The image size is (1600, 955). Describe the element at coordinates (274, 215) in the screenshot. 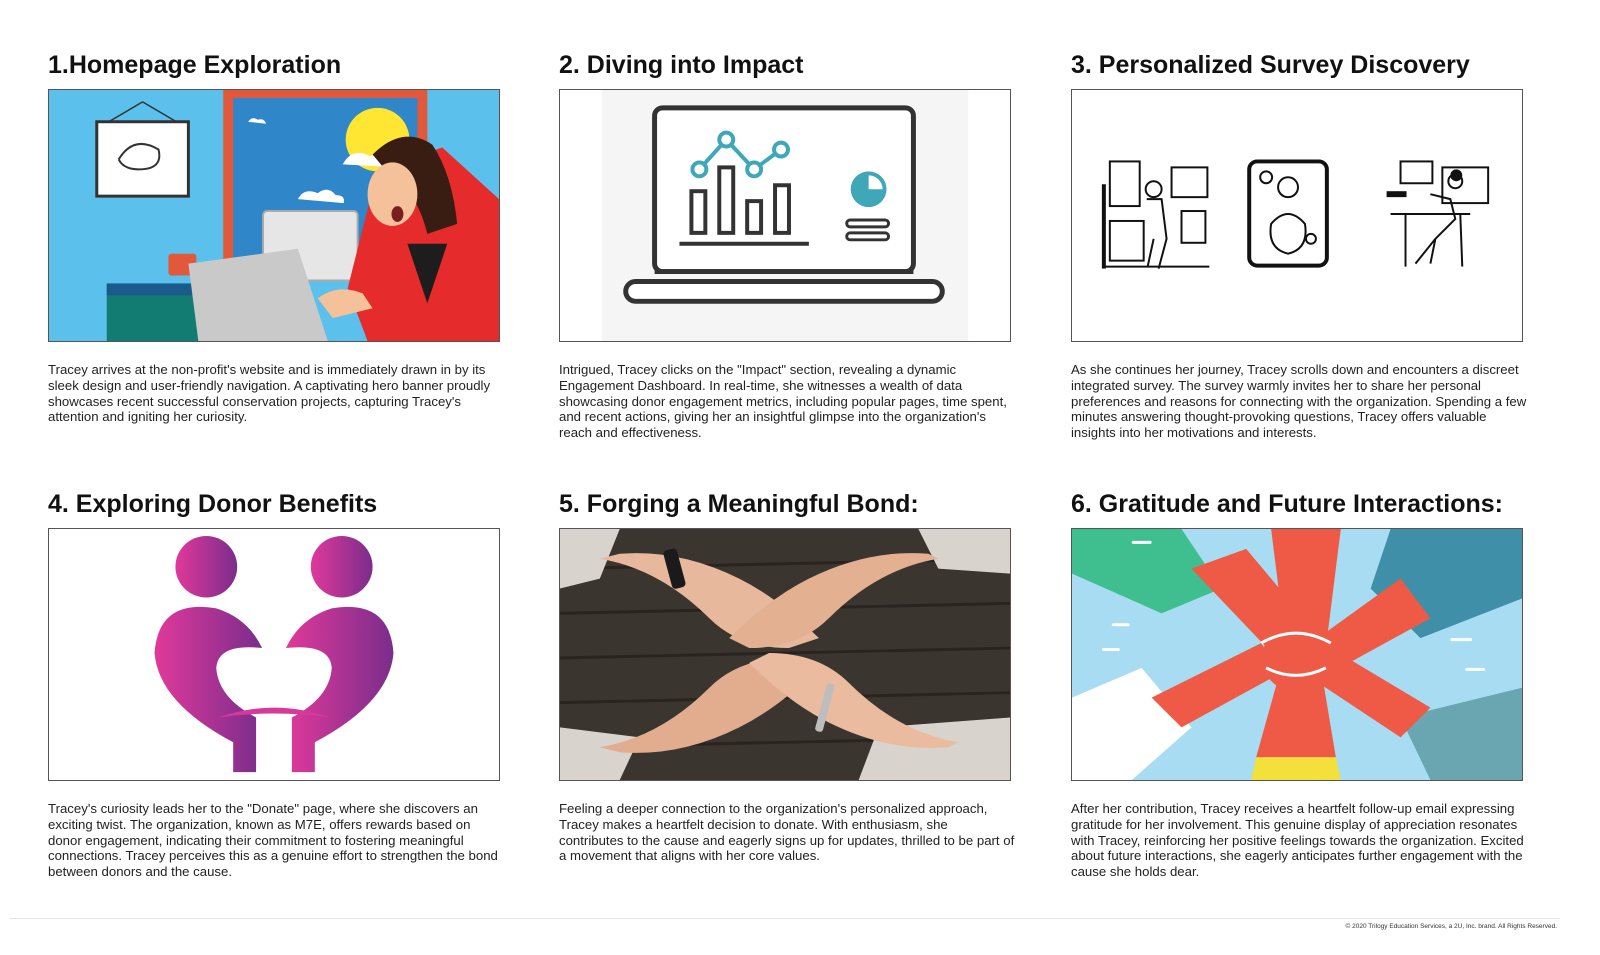

I see `homepage-illustration` at that location.